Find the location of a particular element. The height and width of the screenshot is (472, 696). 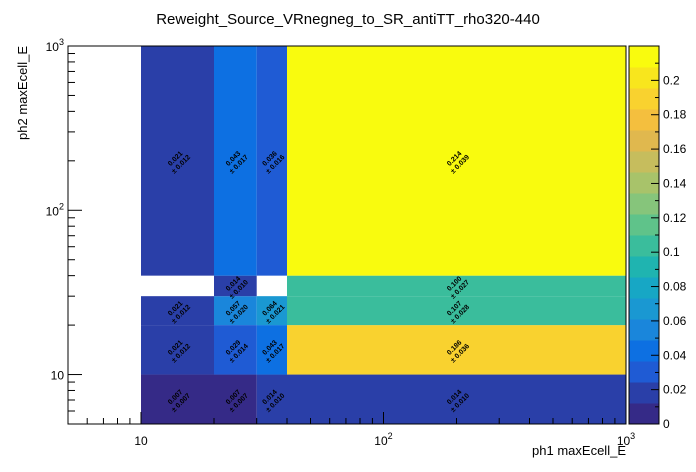

colorbar-tick-label: 0.12 is located at coordinates (675, 218).